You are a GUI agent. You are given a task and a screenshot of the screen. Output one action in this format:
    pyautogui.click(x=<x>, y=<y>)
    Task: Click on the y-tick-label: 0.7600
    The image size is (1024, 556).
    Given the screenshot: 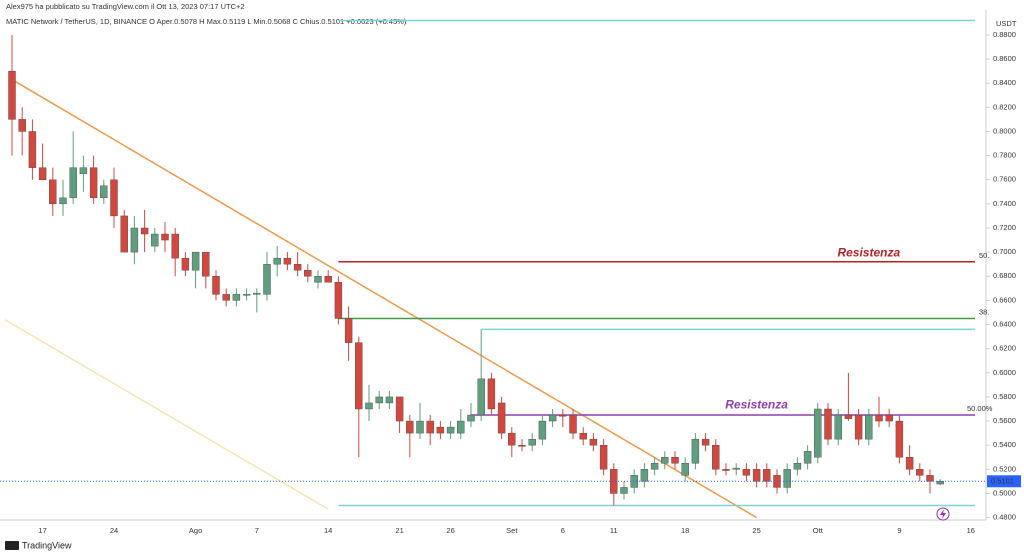 What is the action you would take?
    pyautogui.click(x=1004, y=179)
    